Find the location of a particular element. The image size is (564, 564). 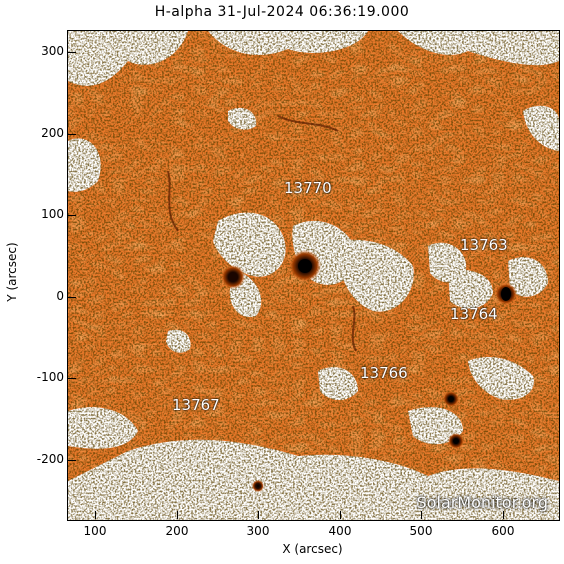

solarmonitor-watermark: SolarMonitor.org is located at coordinates (482, 502).